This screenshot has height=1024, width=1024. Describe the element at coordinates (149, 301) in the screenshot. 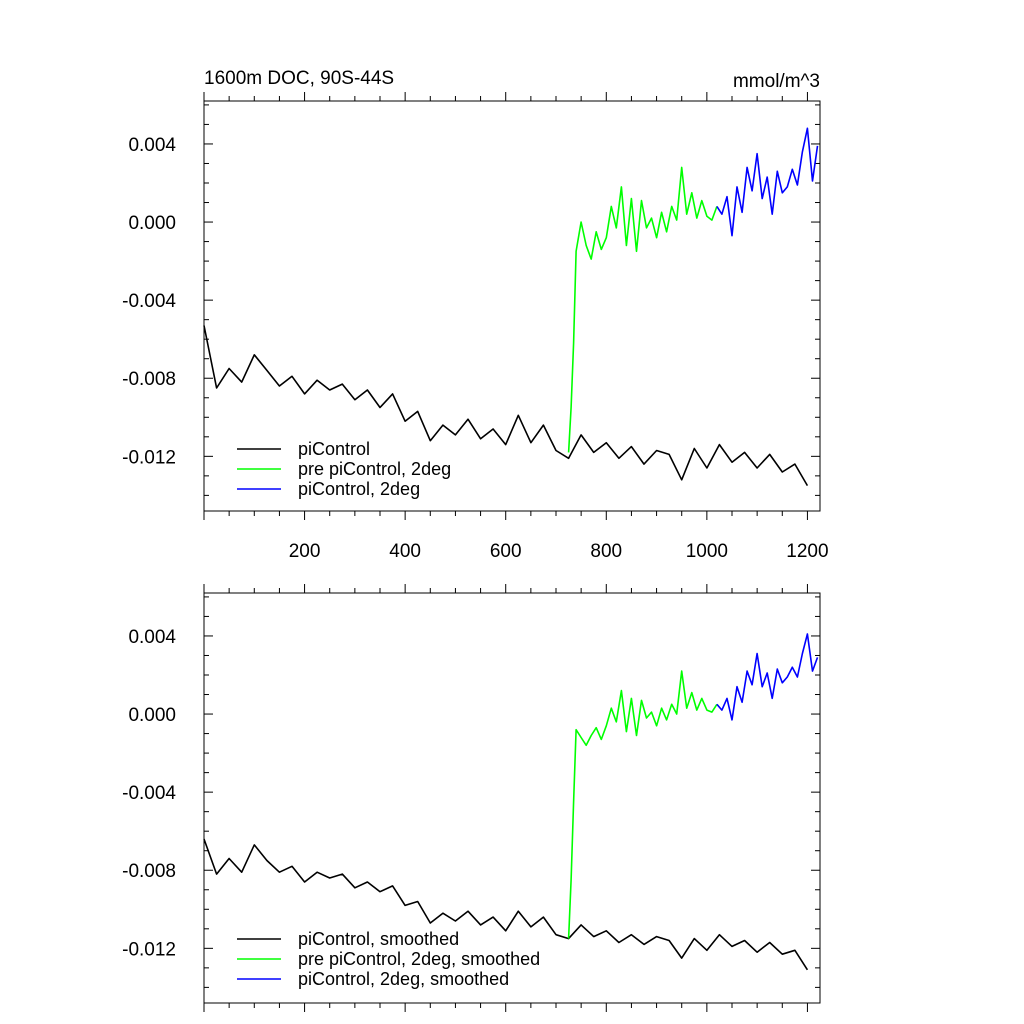

I see `top-y-tick-label: -0.004` at that location.